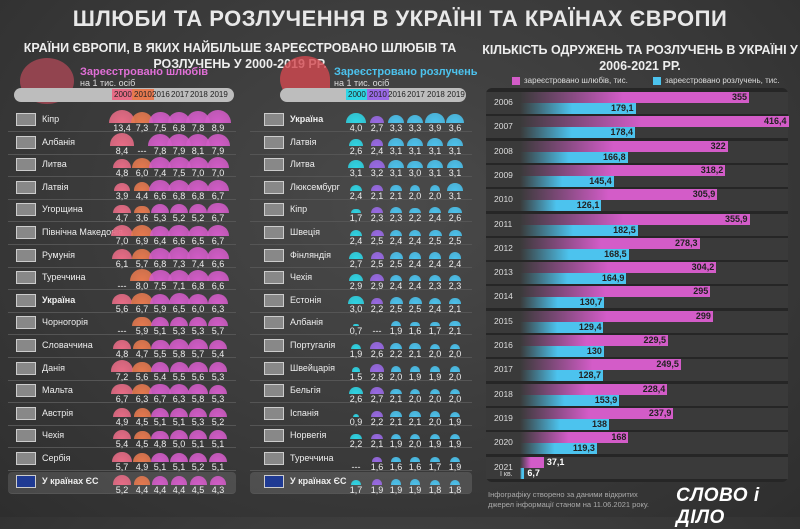 This screenshot has height=529, width=800. Describe the element at coordinates (503, 174) in the screenshot. I see `year-label: 2009` at that location.